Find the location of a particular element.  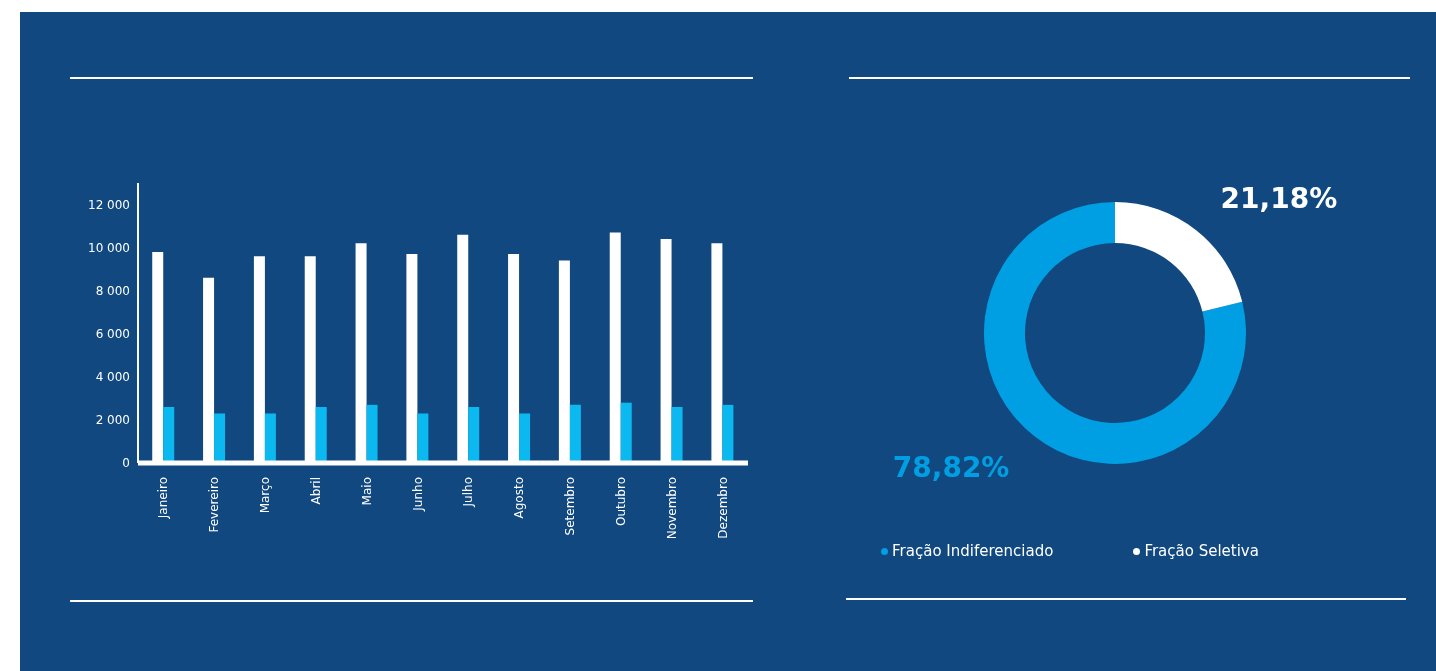

data-label: 78,82% is located at coordinates (951, 468).